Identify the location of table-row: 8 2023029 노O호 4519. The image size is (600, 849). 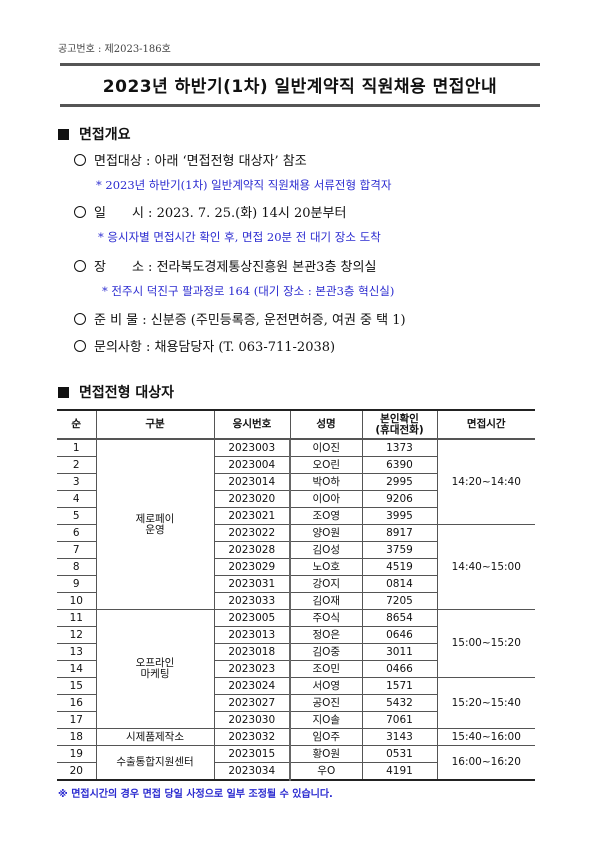
(296, 567).